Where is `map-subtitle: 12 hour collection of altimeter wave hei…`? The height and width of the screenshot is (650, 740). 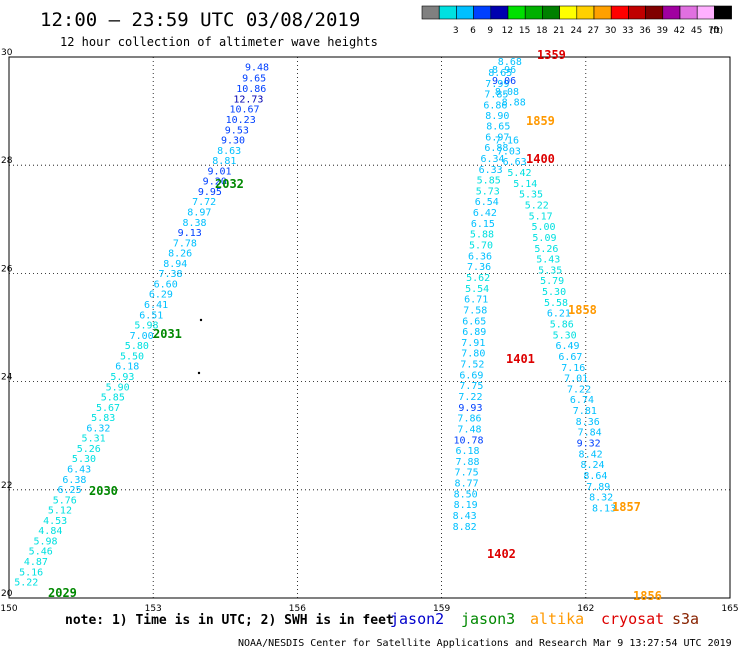
map-subtitle: 12 hour collection of altimeter wave hei… is located at coordinates (219, 42).